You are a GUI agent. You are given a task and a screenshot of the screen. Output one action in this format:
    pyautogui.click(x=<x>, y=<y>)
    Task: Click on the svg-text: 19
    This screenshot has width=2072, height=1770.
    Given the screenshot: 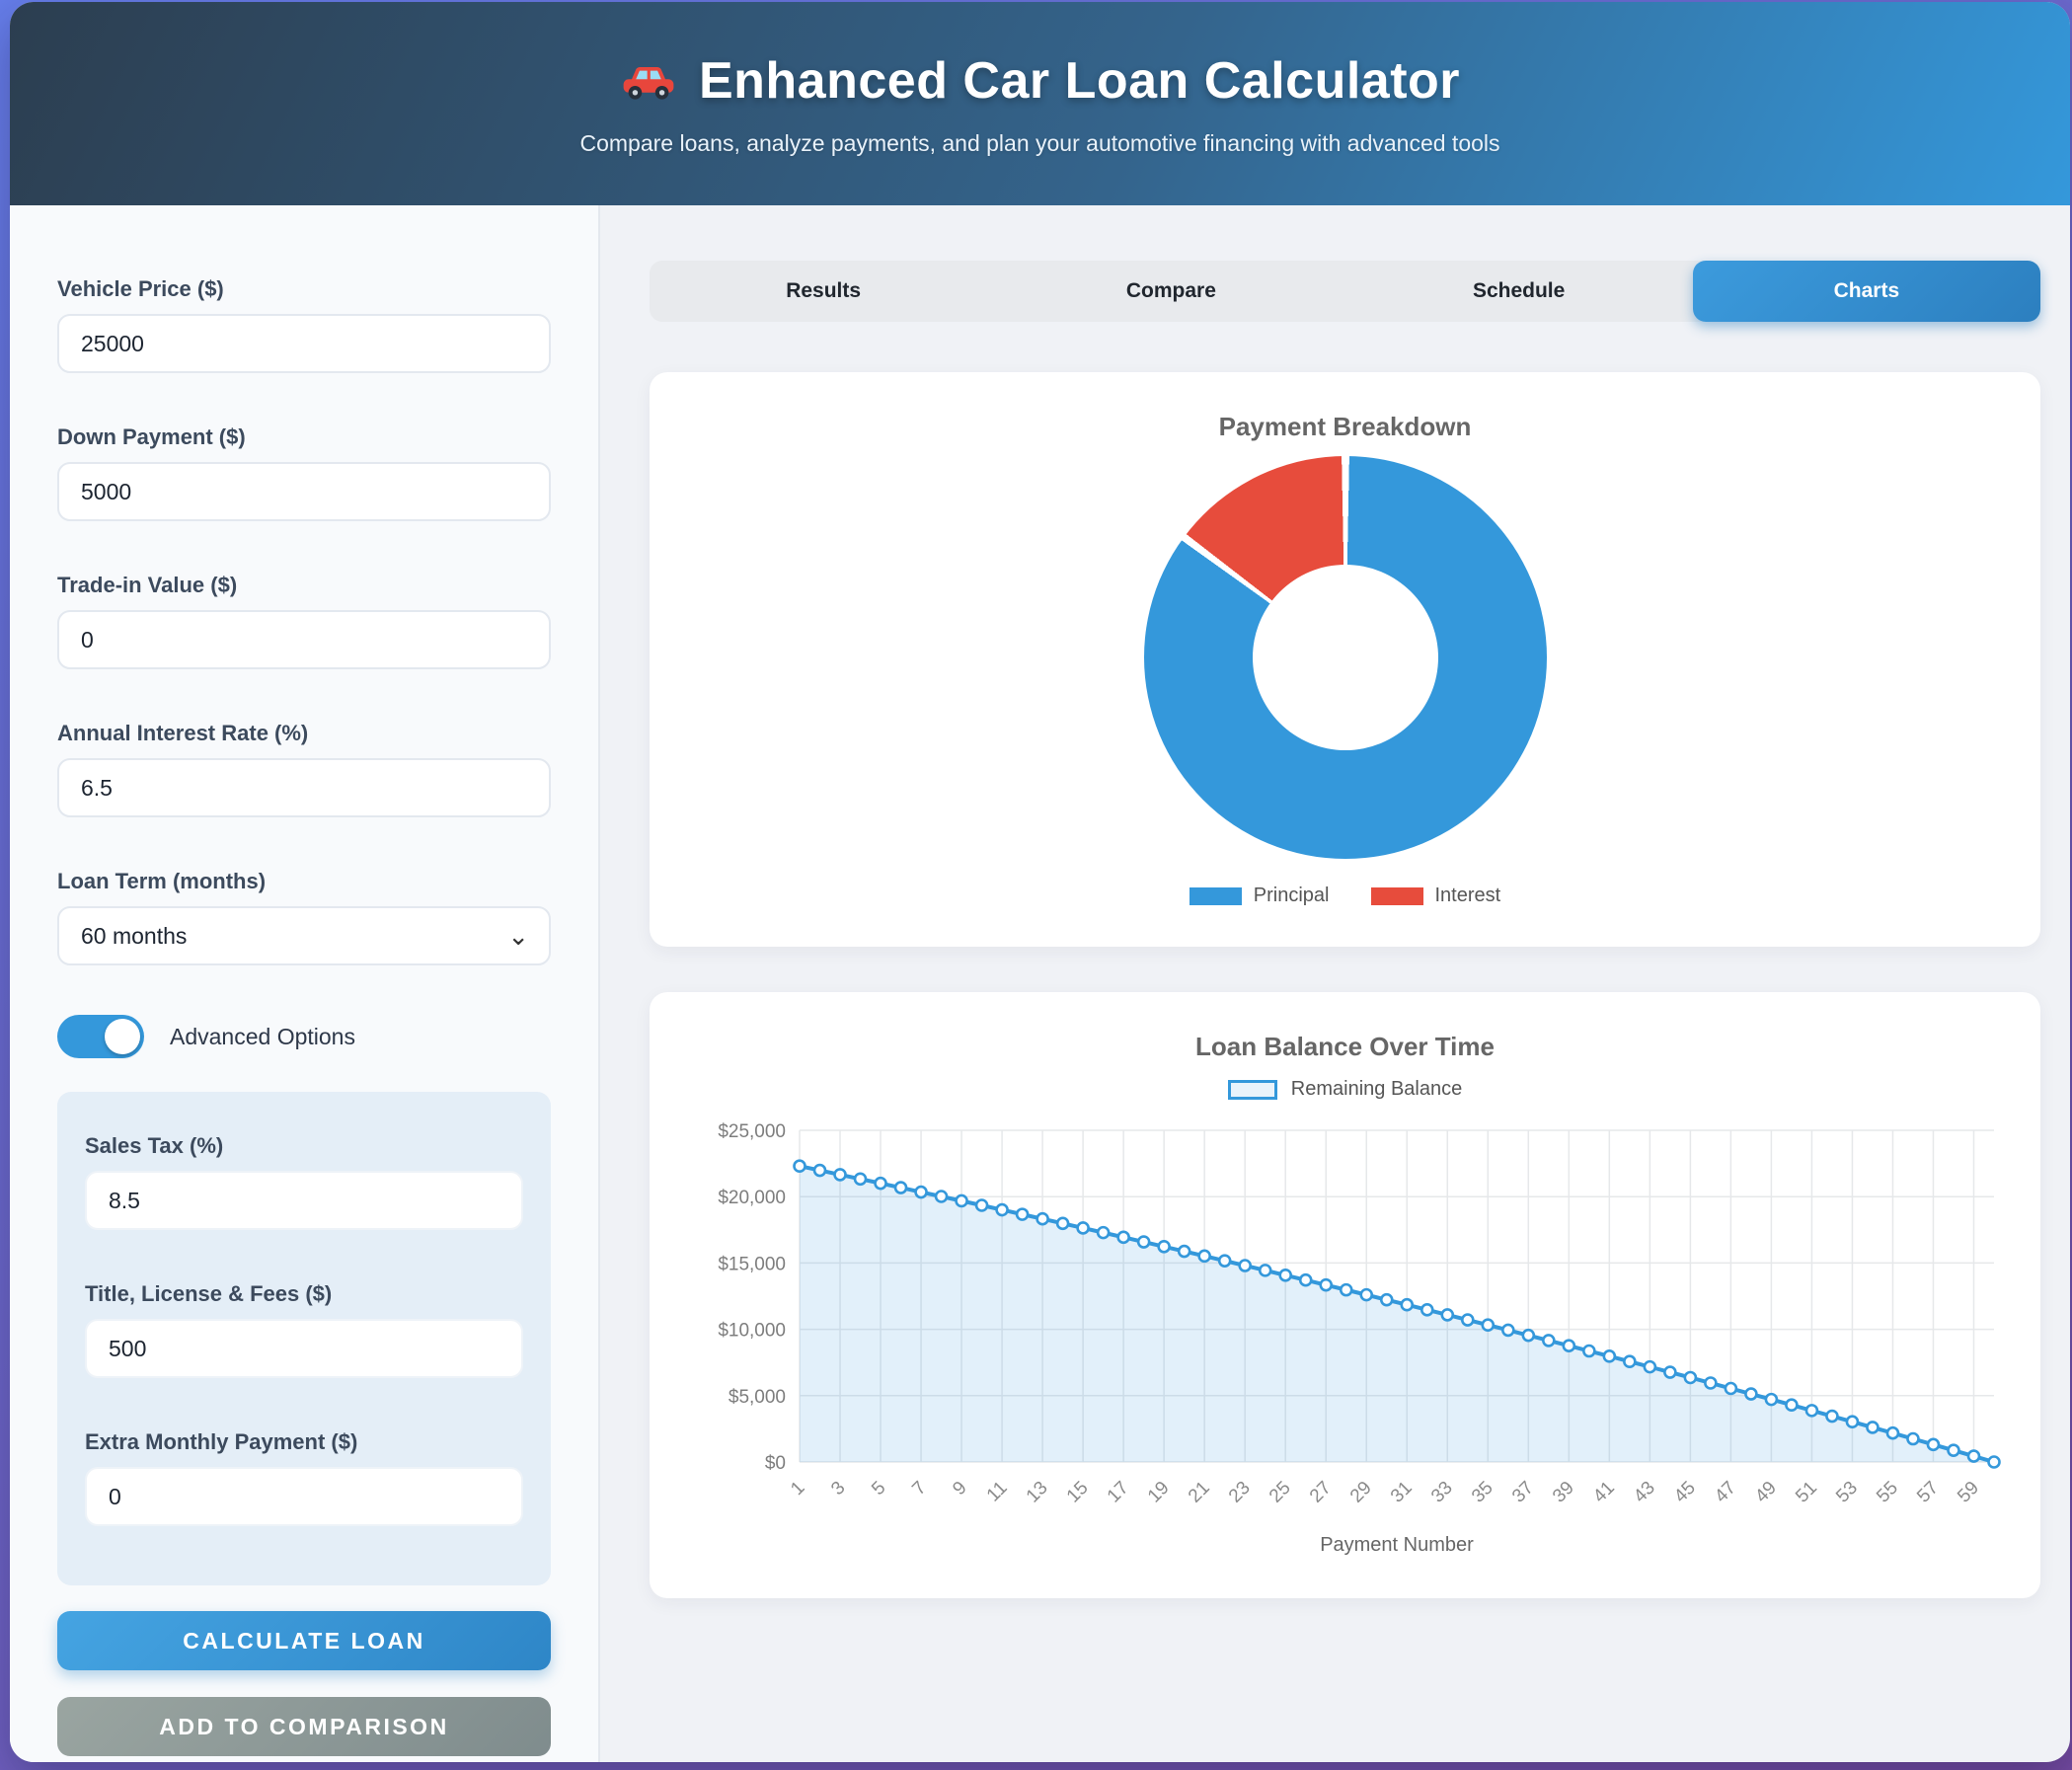 What is the action you would take?
    pyautogui.click(x=1159, y=1492)
    